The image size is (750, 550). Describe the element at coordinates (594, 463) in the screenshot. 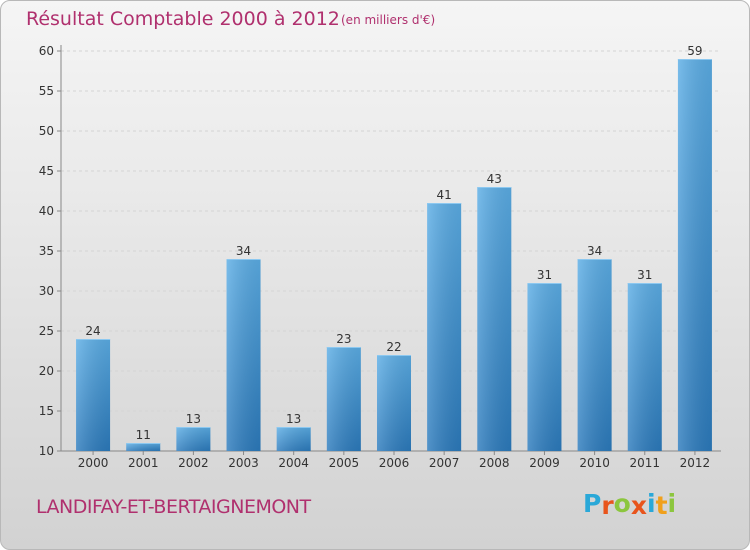

I see `x-tick-label: 2010` at that location.